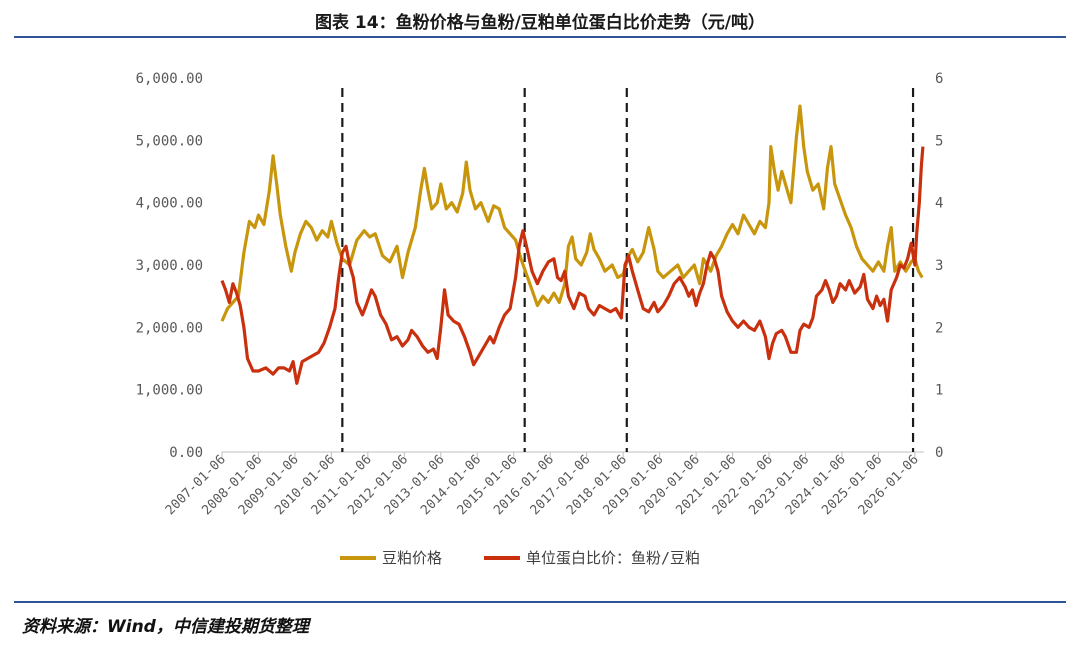 The width and height of the screenshot is (1080, 648). I want to click on y-left-tick-label: 1,000.00, so click(169, 391).